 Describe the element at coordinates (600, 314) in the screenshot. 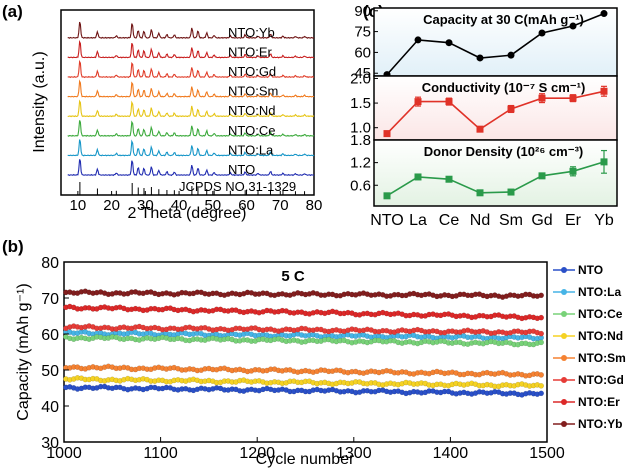

I see `cycling-legend-label: NTO:Ce` at that location.